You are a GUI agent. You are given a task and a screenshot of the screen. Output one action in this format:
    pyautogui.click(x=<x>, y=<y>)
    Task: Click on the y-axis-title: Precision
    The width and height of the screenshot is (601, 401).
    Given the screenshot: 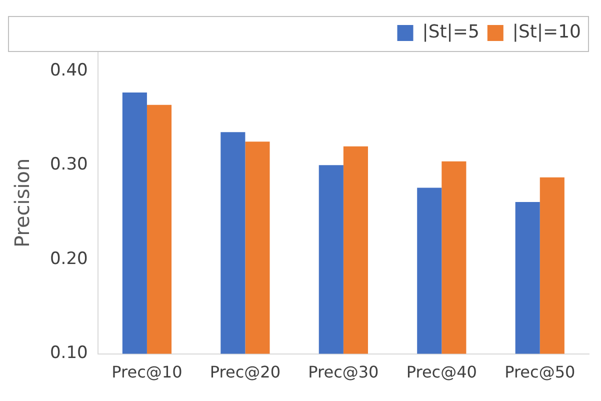 What is the action you would take?
    pyautogui.click(x=22, y=203)
    